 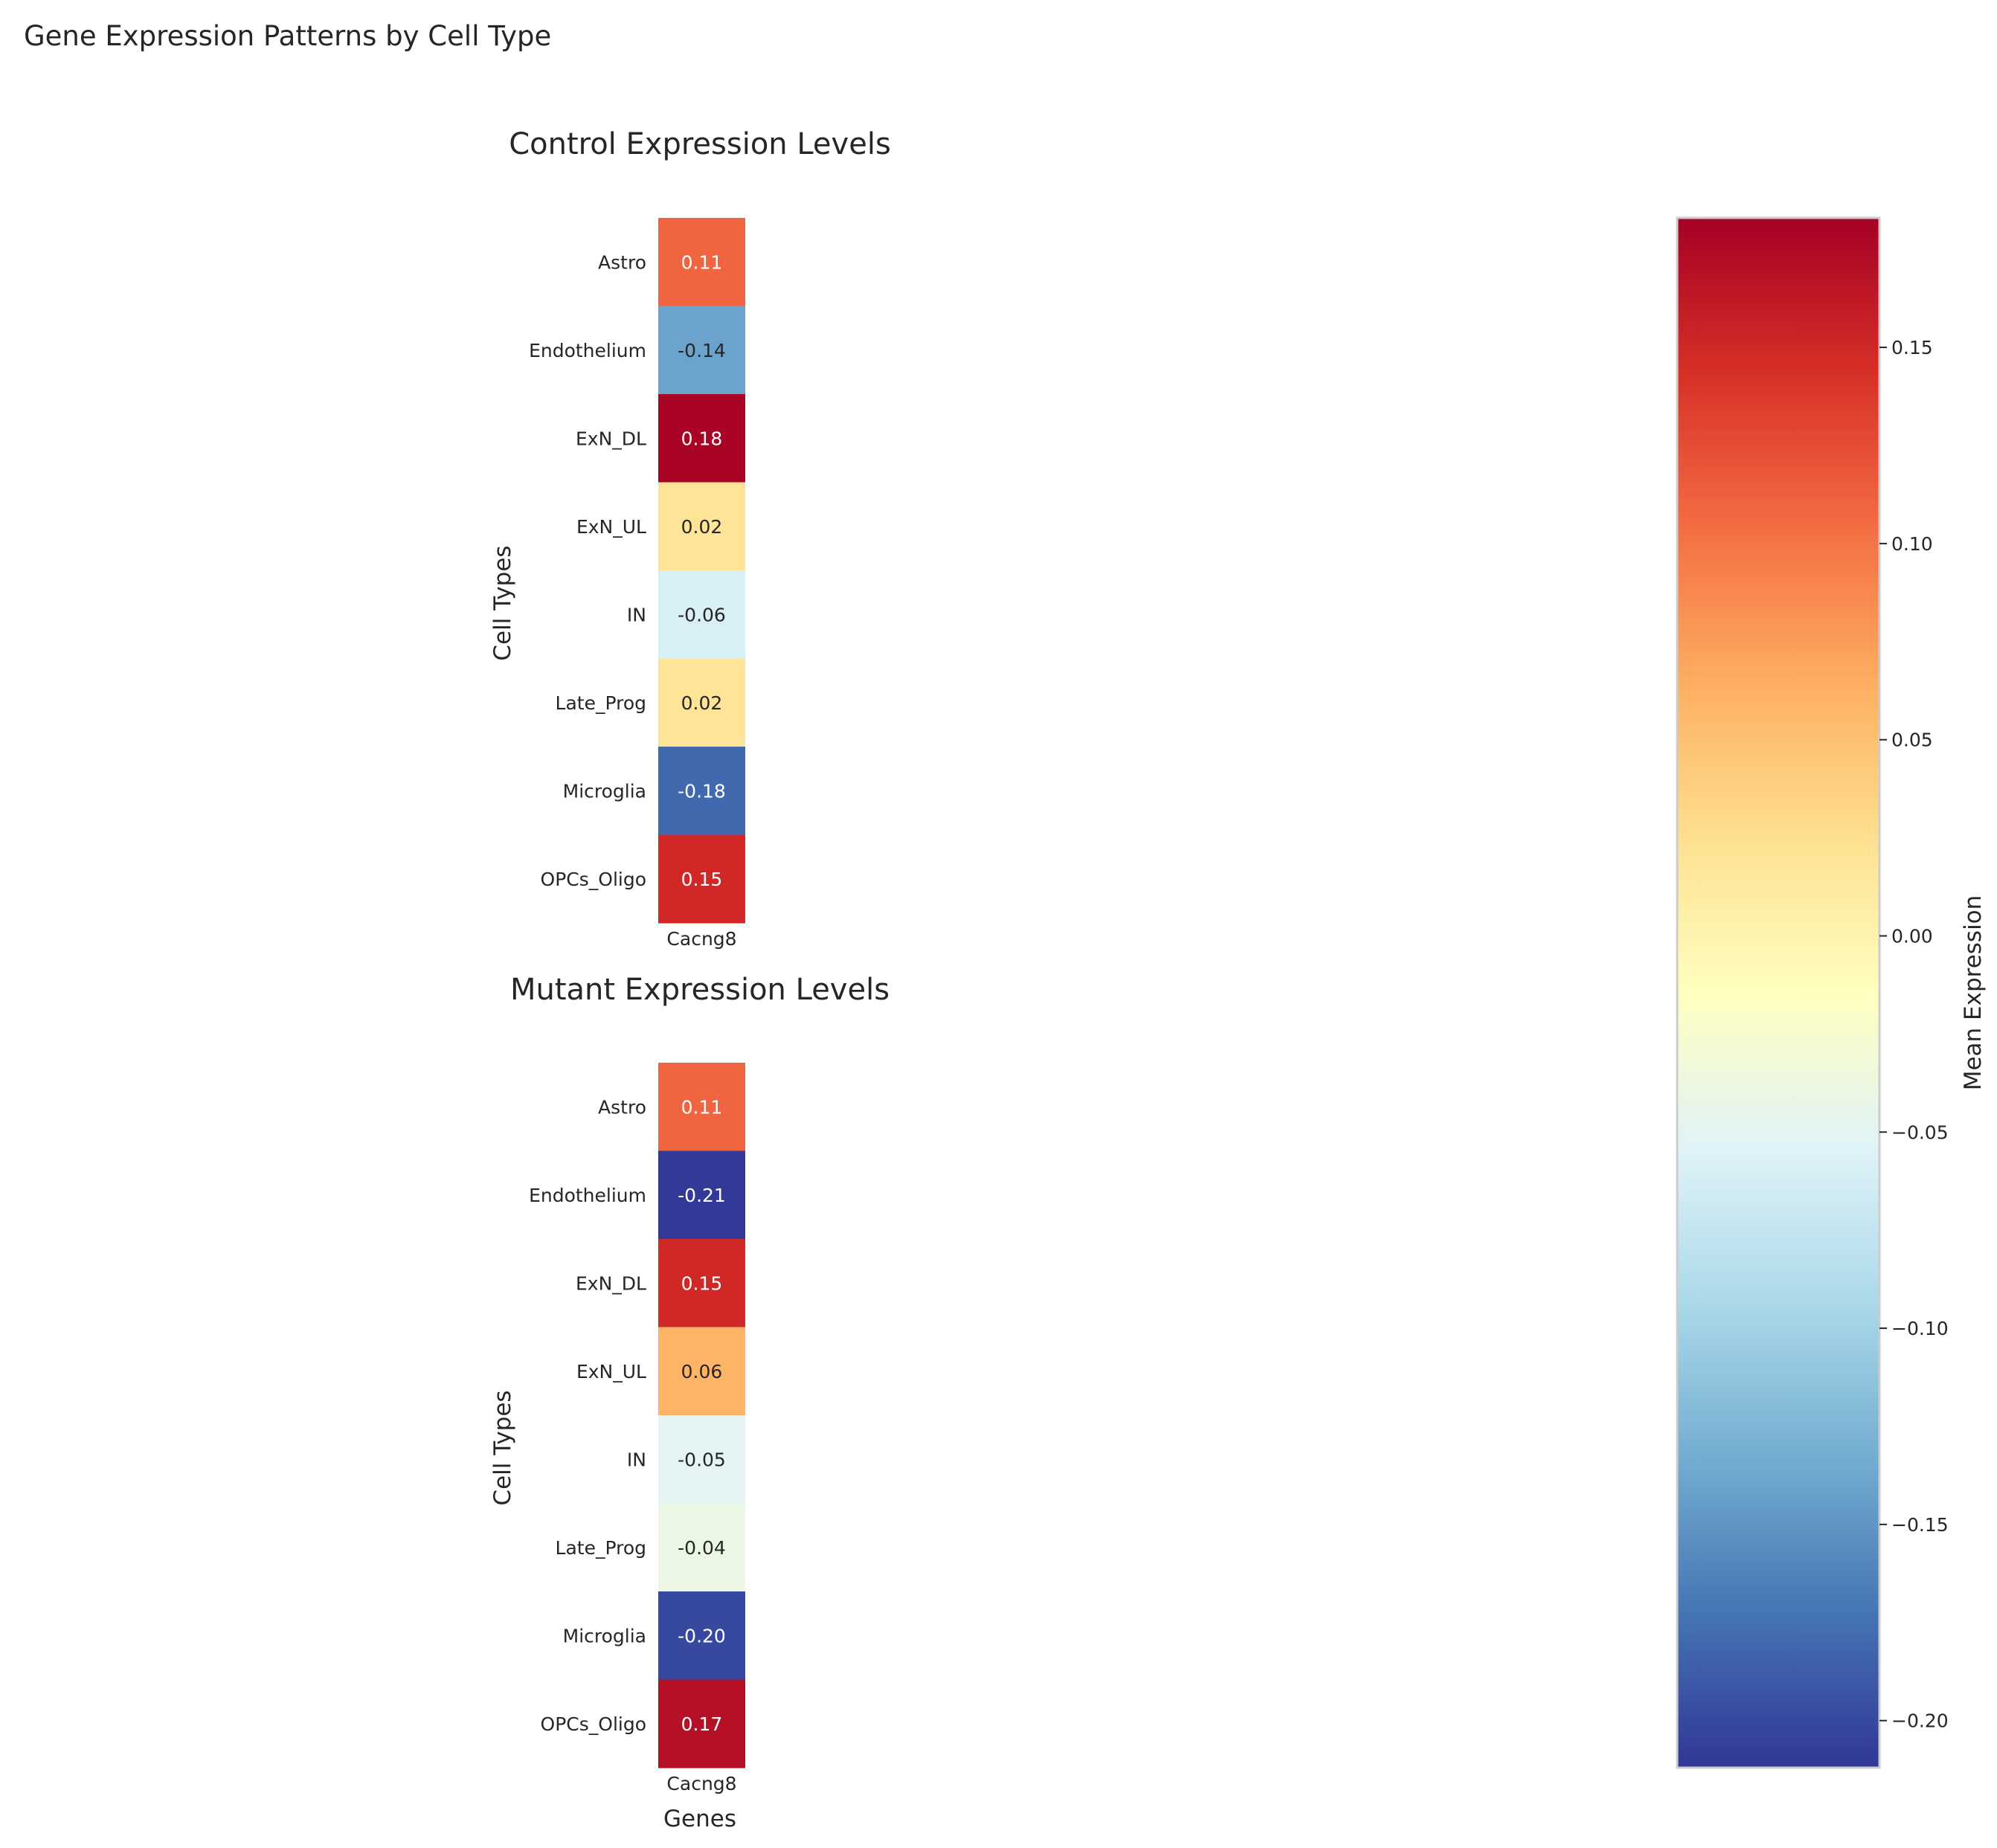 I want to click on mutant-cell-opcs-oligo, so click(x=701, y=1724).